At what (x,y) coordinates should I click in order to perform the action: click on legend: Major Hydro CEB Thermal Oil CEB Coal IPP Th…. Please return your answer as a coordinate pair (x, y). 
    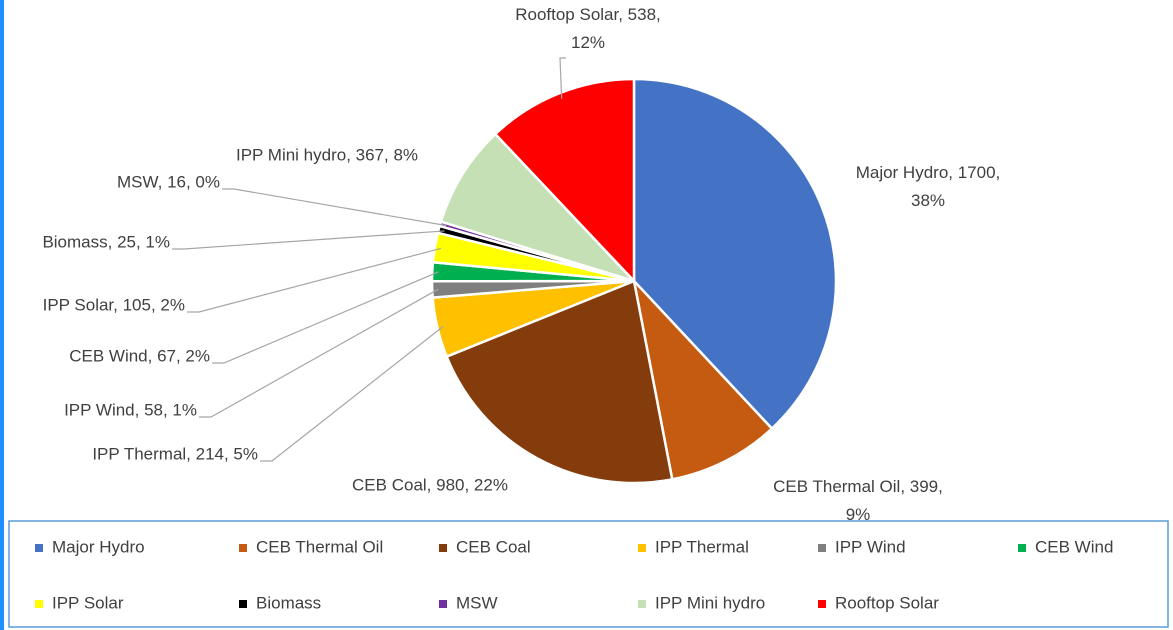
    Looking at the image, I should click on (574, 574).